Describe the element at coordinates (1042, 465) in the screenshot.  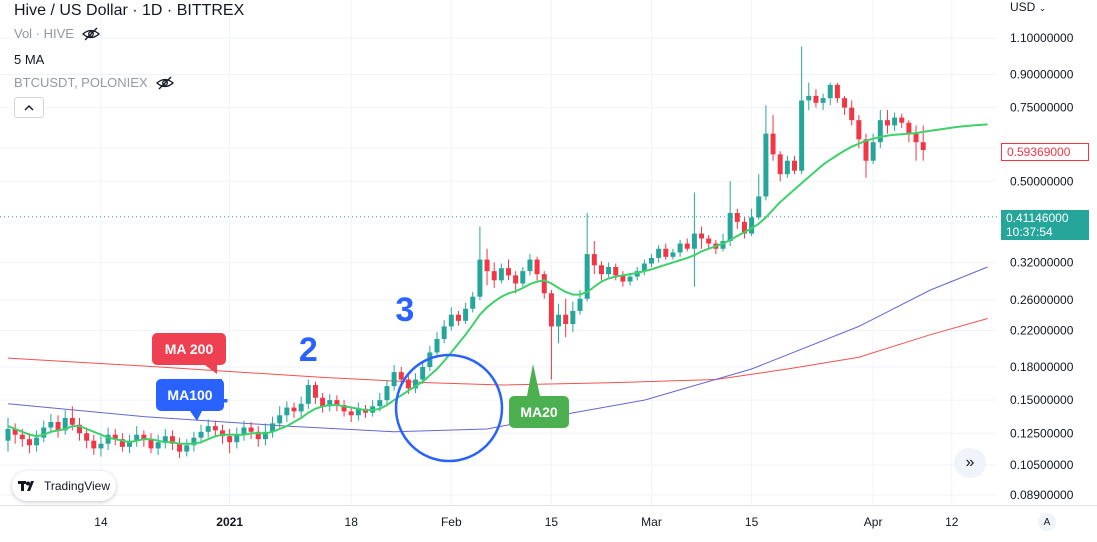
I see `price-tick-label: 0.10500000` at that location.